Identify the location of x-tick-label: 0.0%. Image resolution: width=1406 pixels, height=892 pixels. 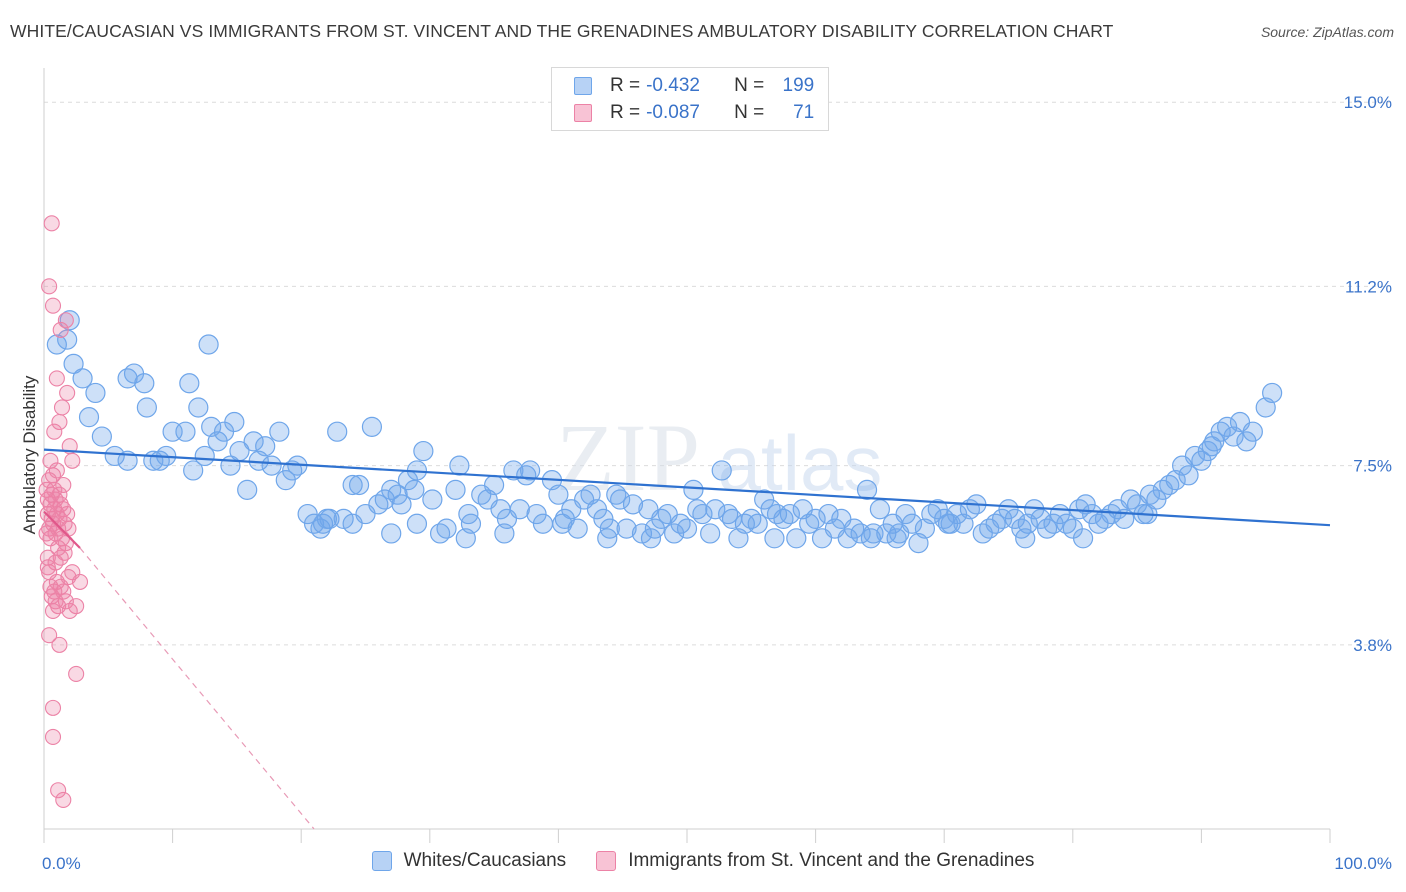
(61, 863).